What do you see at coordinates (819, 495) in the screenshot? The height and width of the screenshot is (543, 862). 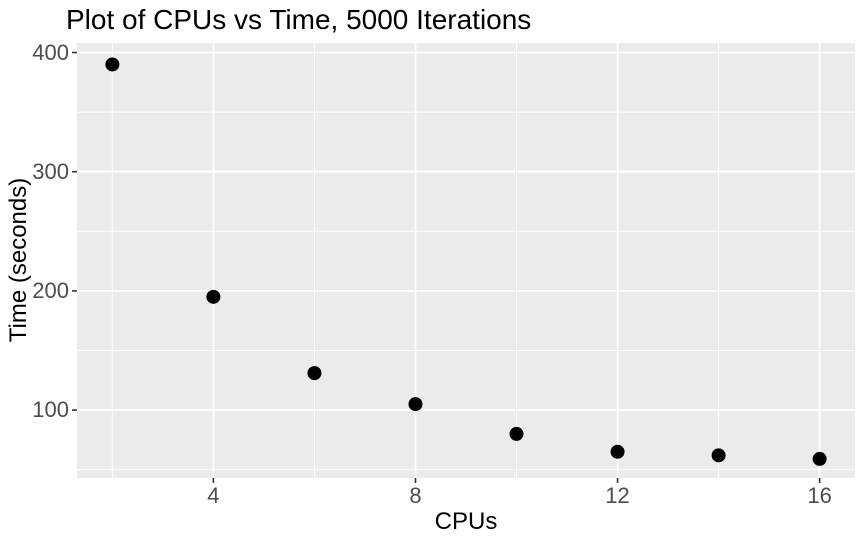 I see `x-tick-label: 16` at bounding box center [819, 495].